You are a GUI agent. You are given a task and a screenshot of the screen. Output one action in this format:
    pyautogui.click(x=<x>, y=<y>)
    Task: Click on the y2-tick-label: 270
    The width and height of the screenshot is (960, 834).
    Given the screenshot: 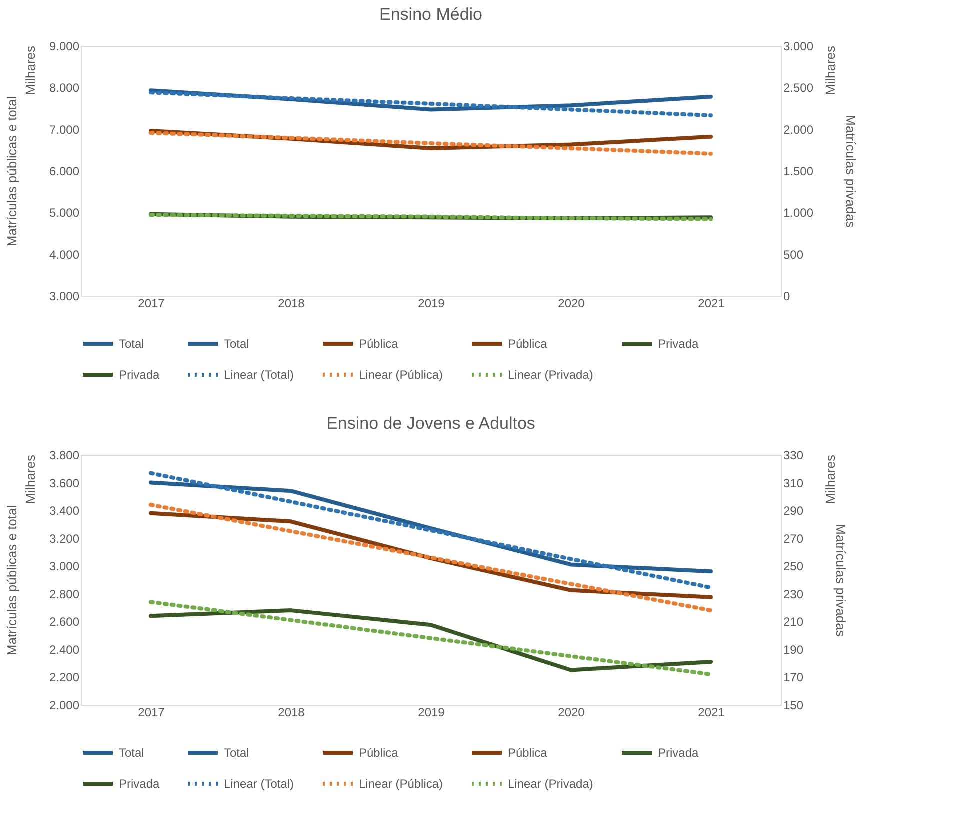 What is the action you would take?
    pyautogui.click(x=794, y=539)
    